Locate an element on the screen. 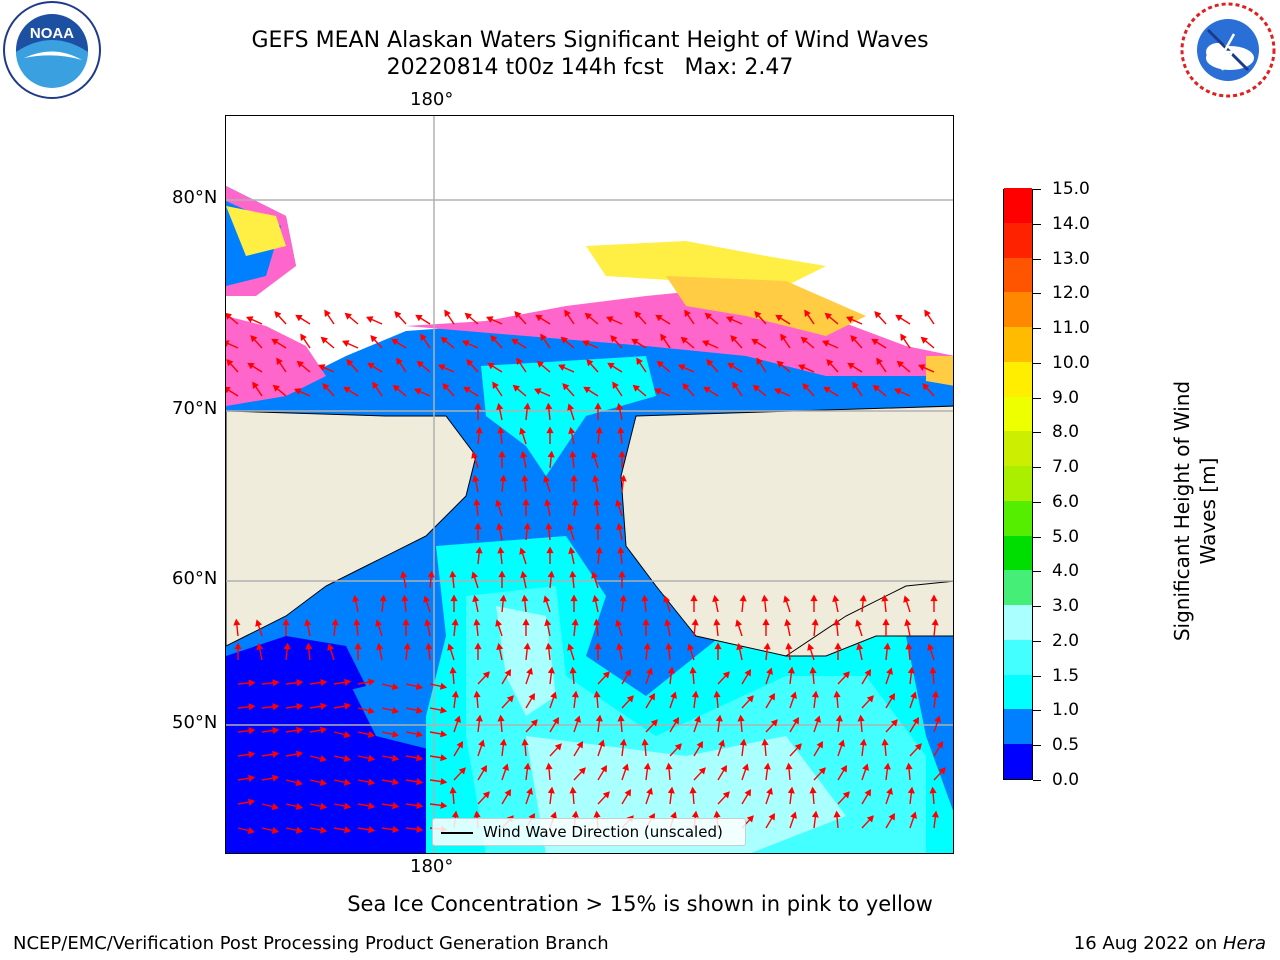 The height and width of the screenshot is (960, 1280). lat-label-70: 70°N is located at coordinates (195, 408).